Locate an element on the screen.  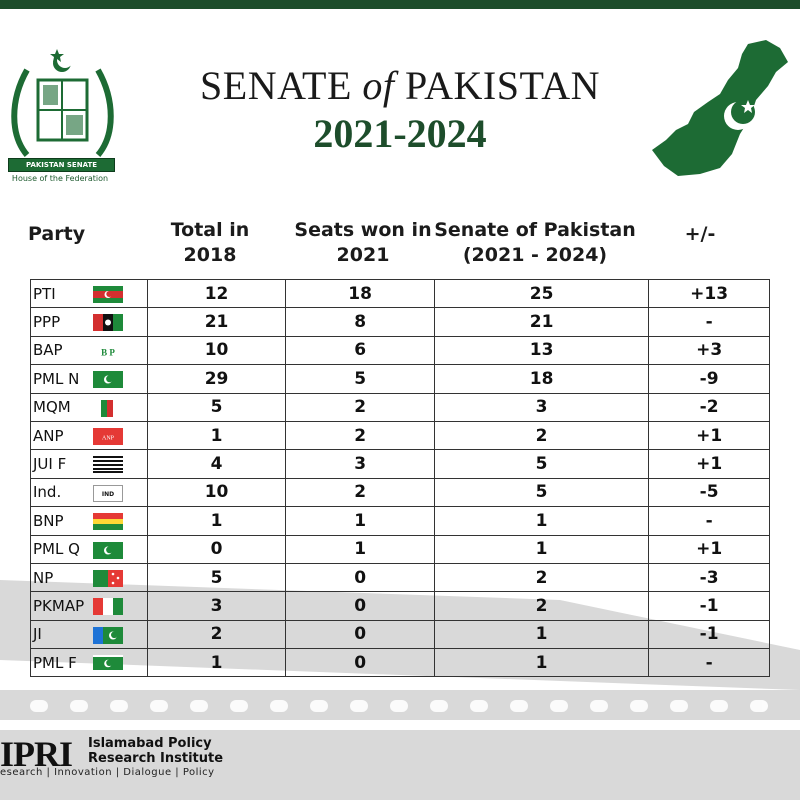
total-2018-cell: 21 is located at coordinates (216, 322).